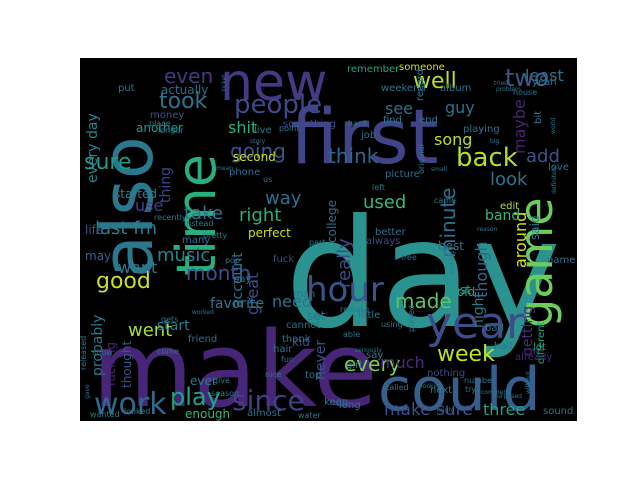 This screenshot has height=480, width=640. Describe the element at coordinates (368, 135) in the screenshot. I see `word-job: job` at that location.